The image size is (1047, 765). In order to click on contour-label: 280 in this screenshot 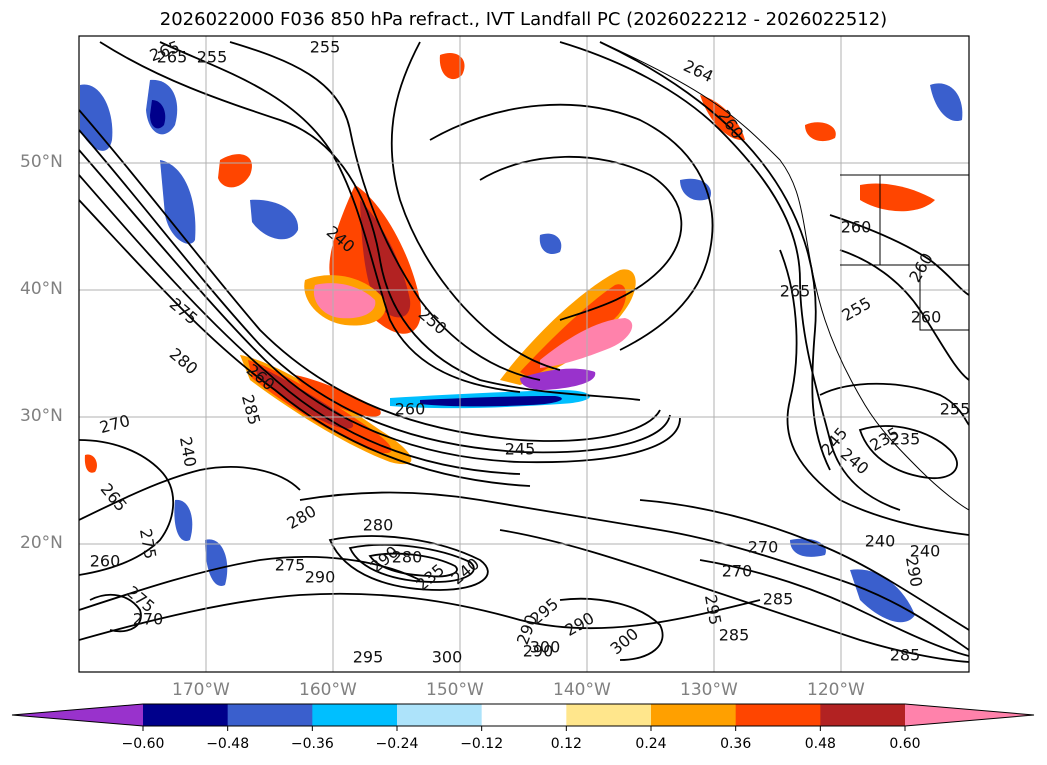, I will do `click(378, 525)`.